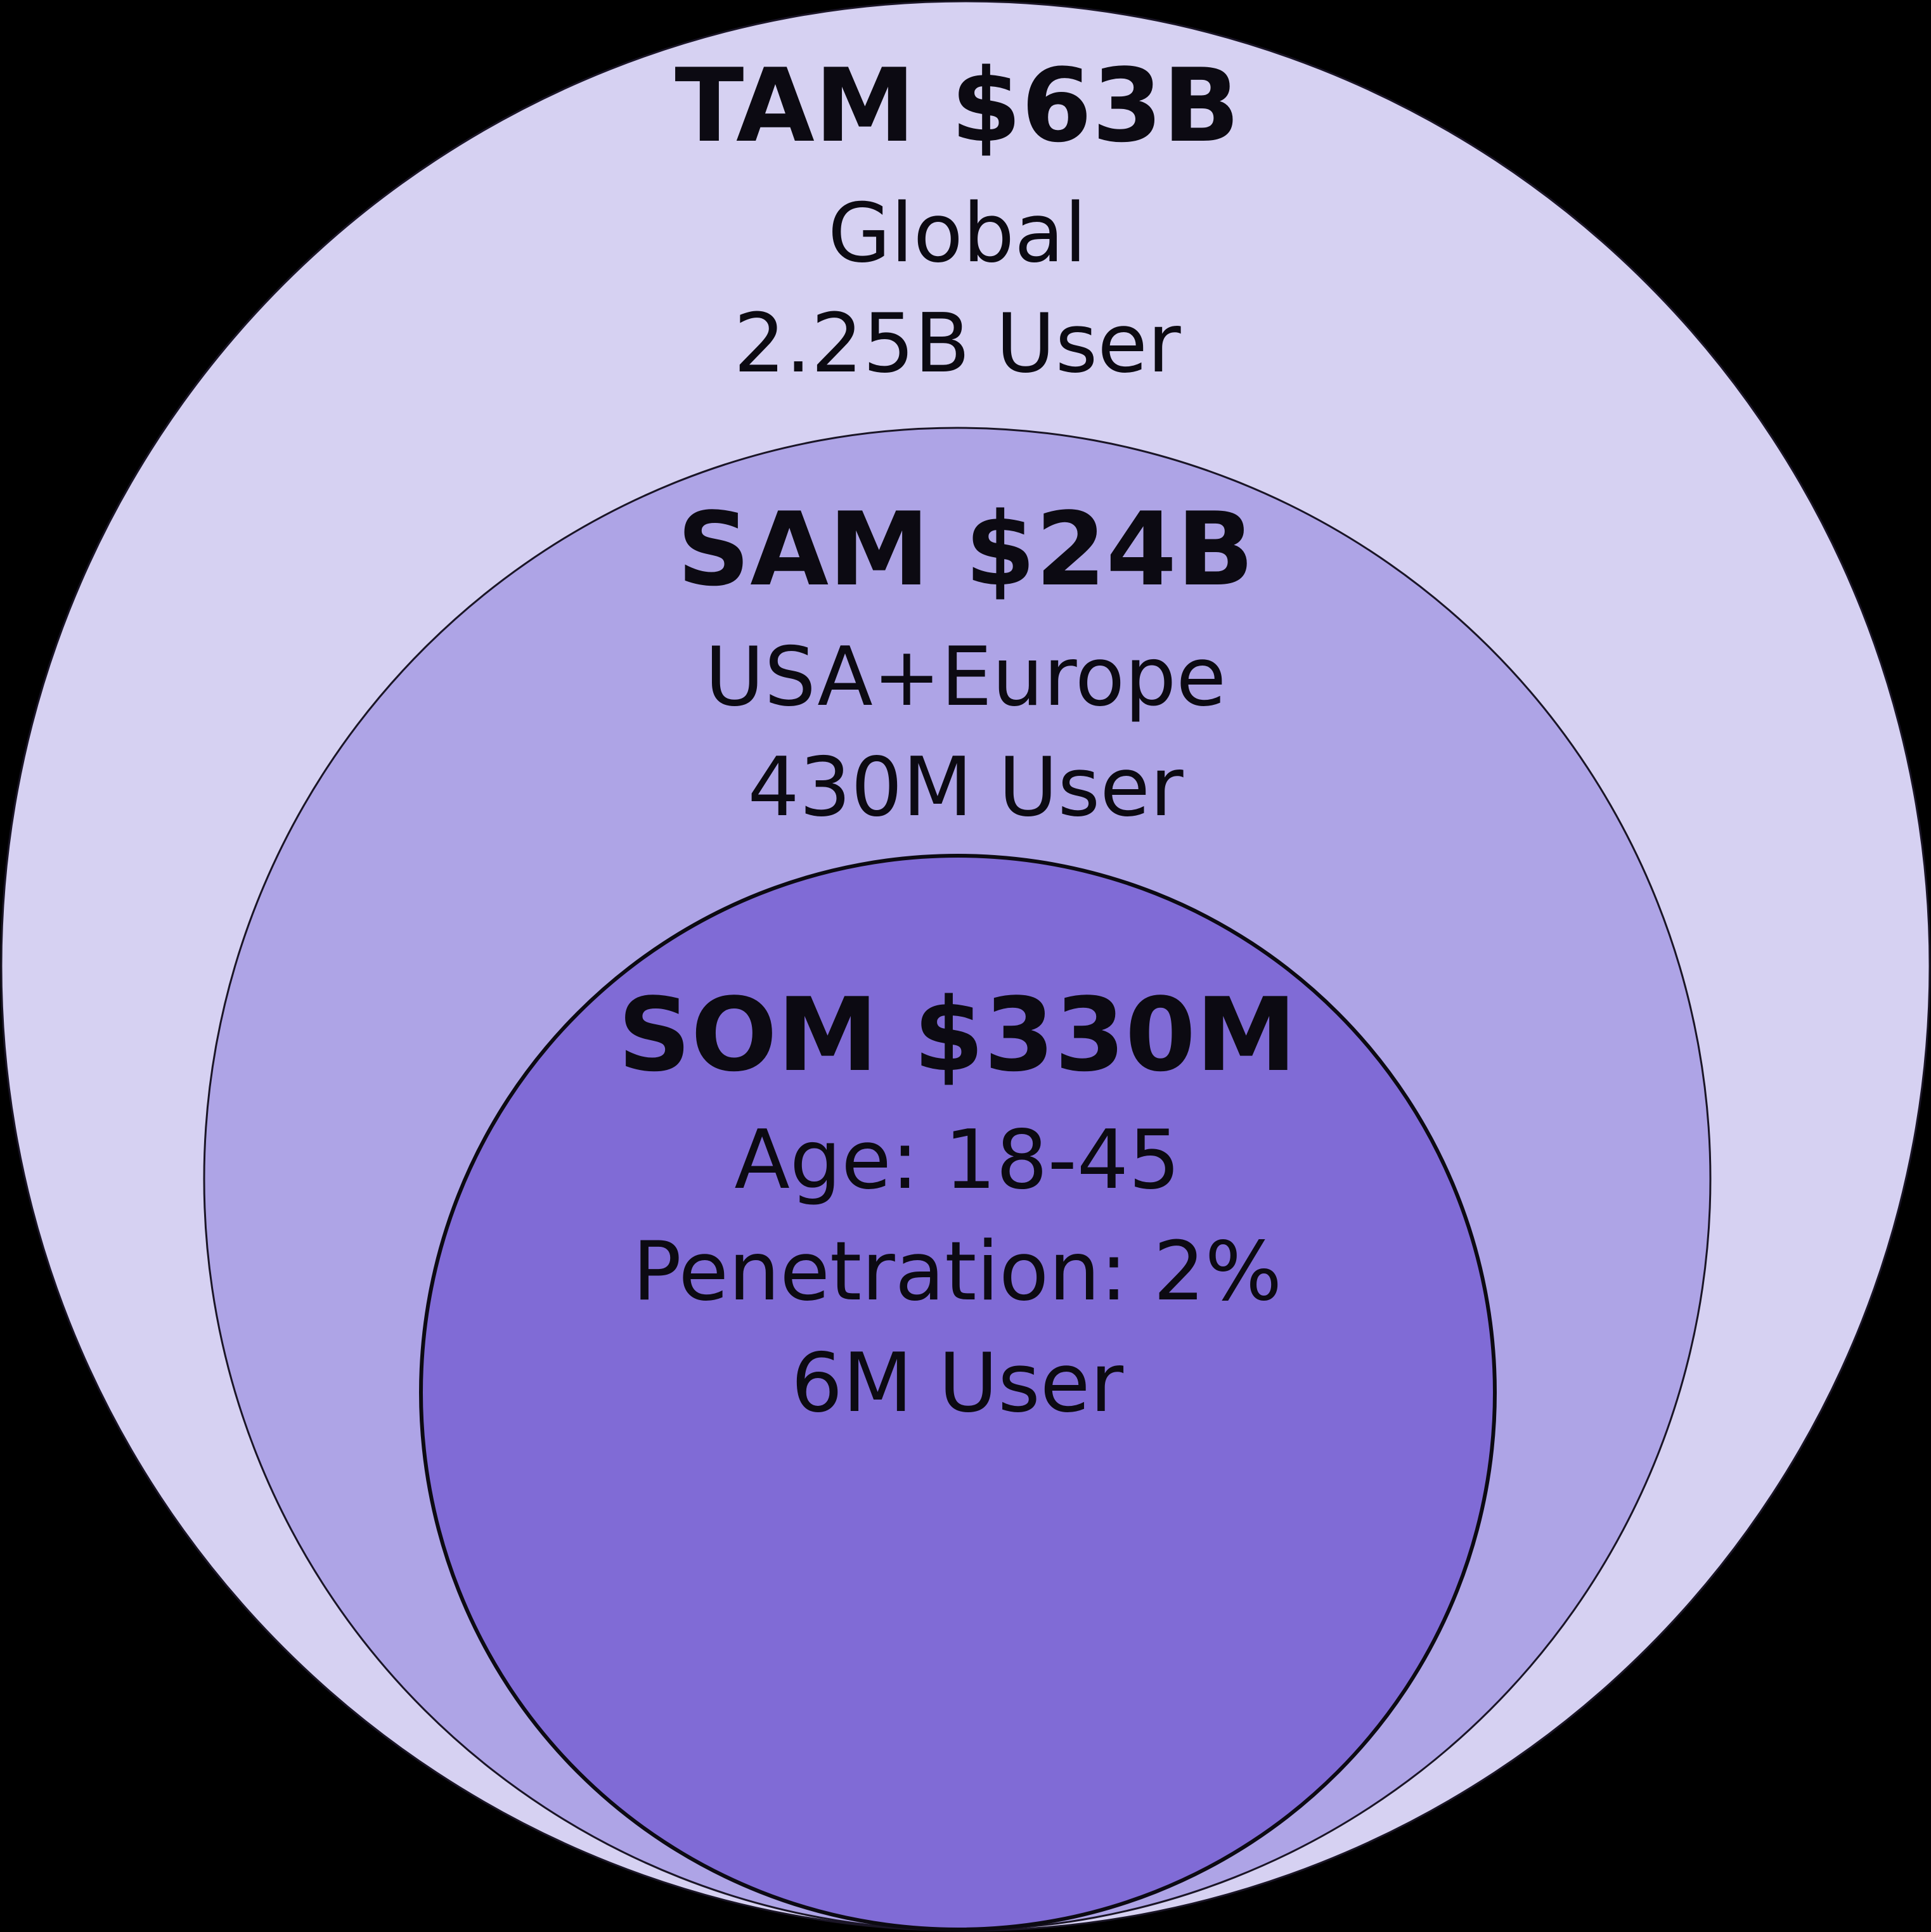 The width and height of the screenshot is (1931, 1932). Describe the element at coordinates (957, 1272) in the screenshot. I see `som-penetration-label: Penetration: 2%` at that location.